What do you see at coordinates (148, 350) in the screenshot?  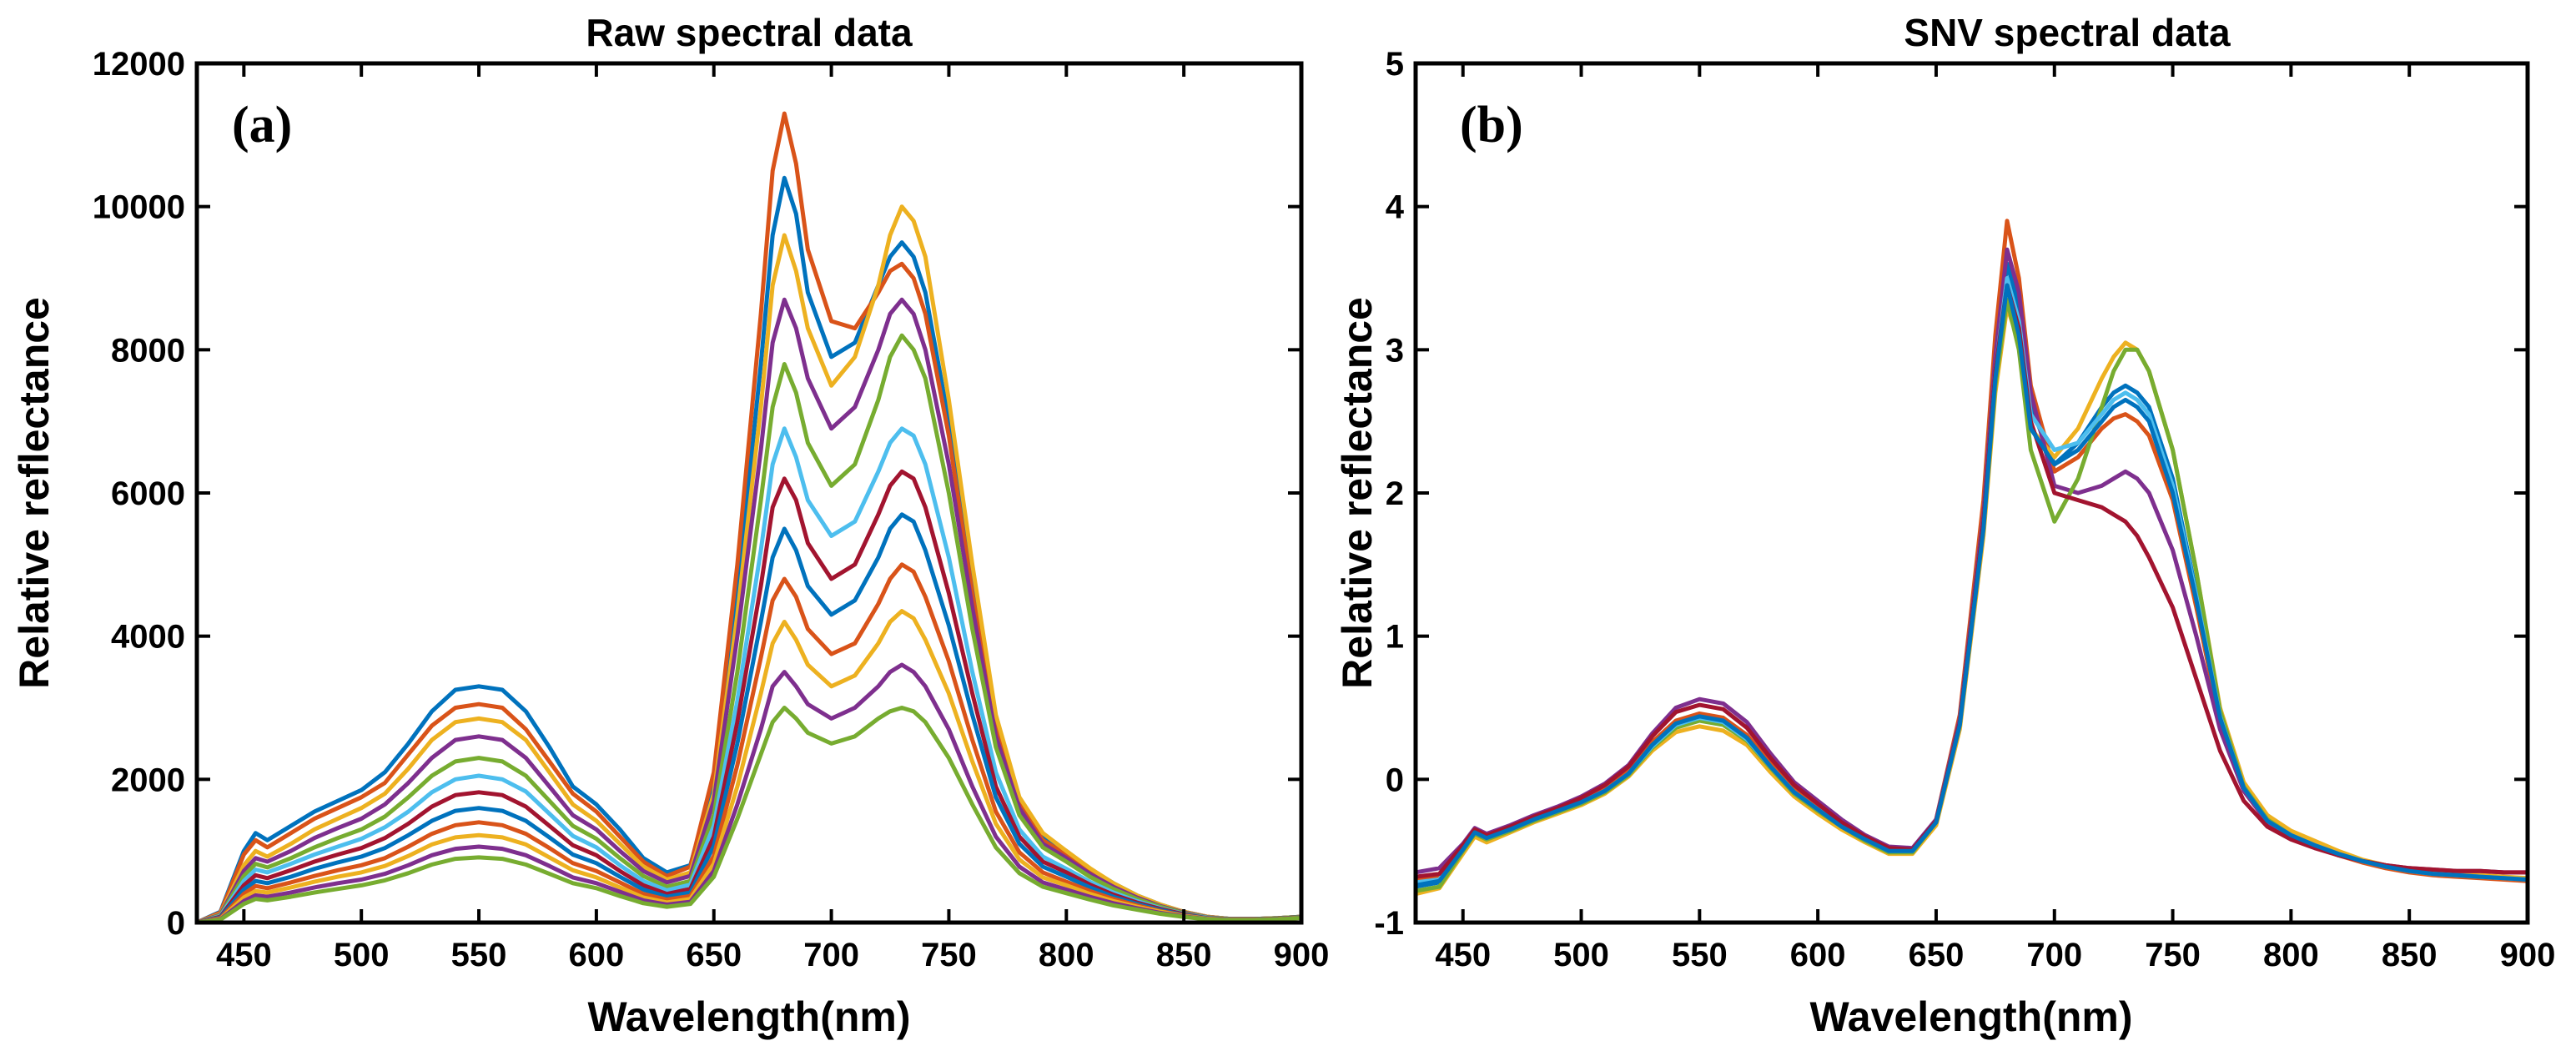 I see `y-tick-label: 8000` at bounding box center [148, 350].